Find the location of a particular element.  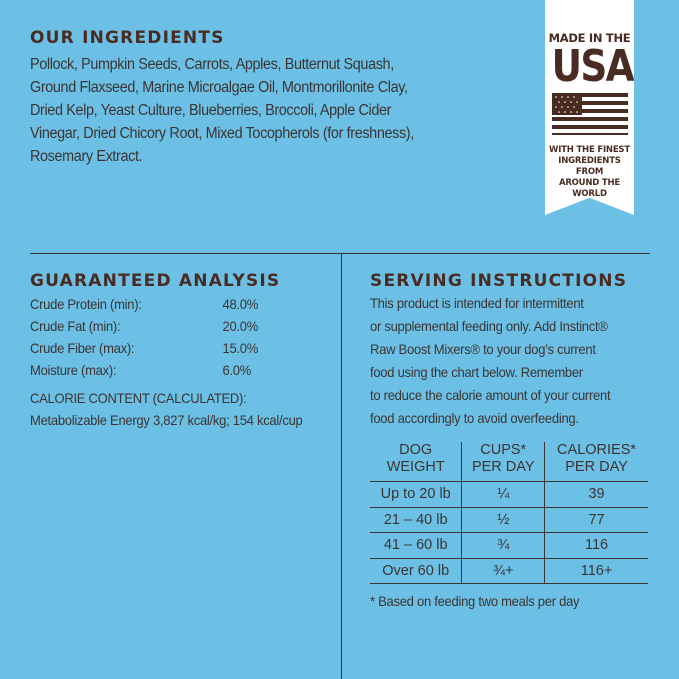

header-cups: CUPS* PER DAY is located at coordinates (503, 462).